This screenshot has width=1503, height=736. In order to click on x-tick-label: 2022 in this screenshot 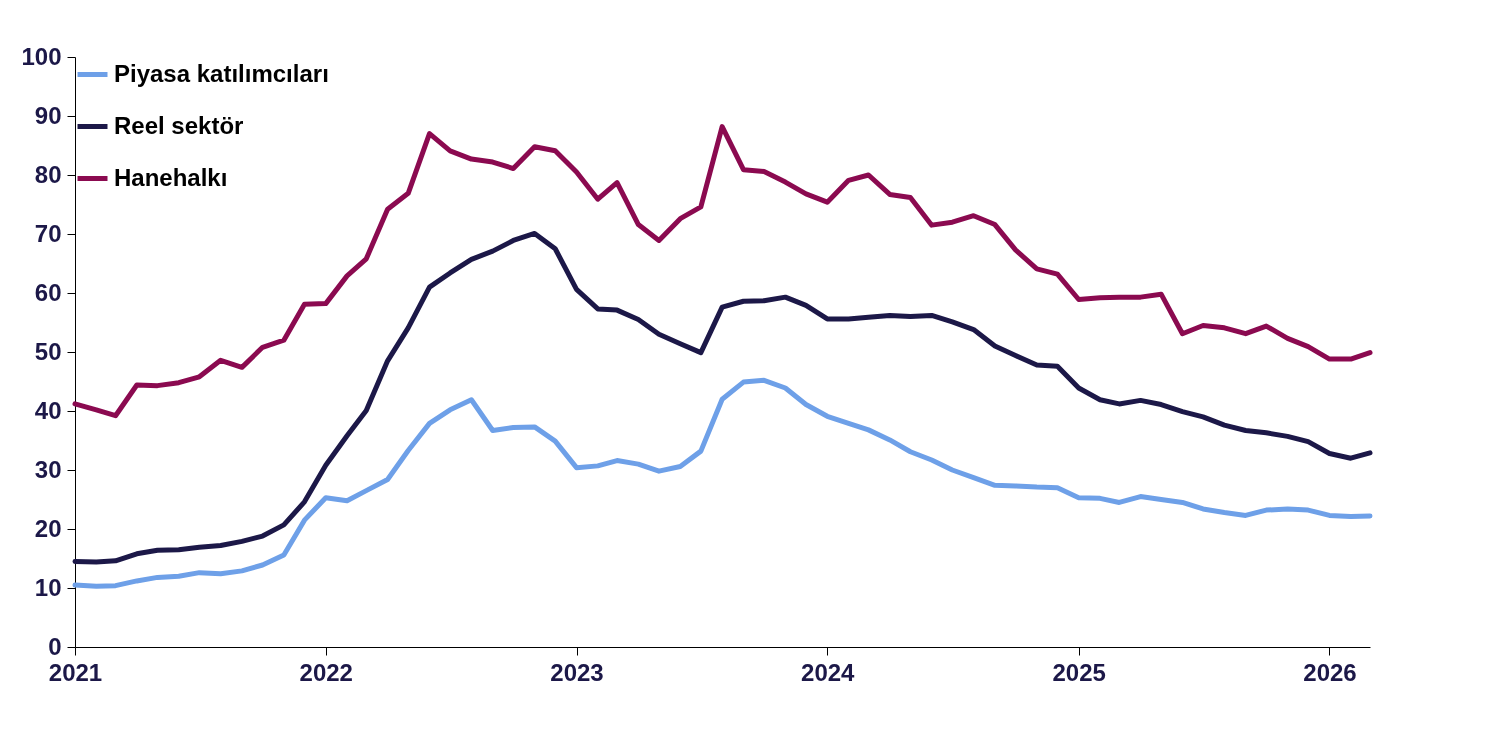, I will do `click(326, 672)`.